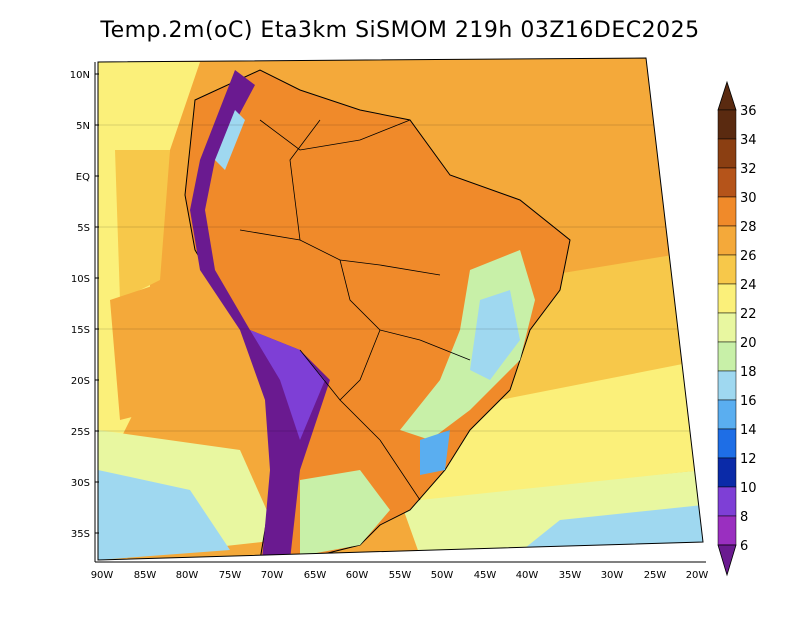 The height and width of the screenshot is (618, 800). What do you see at coordinates (485, 575) in the screenshot?
I see `lon-label: 45W` at bounding box center [485, 575].